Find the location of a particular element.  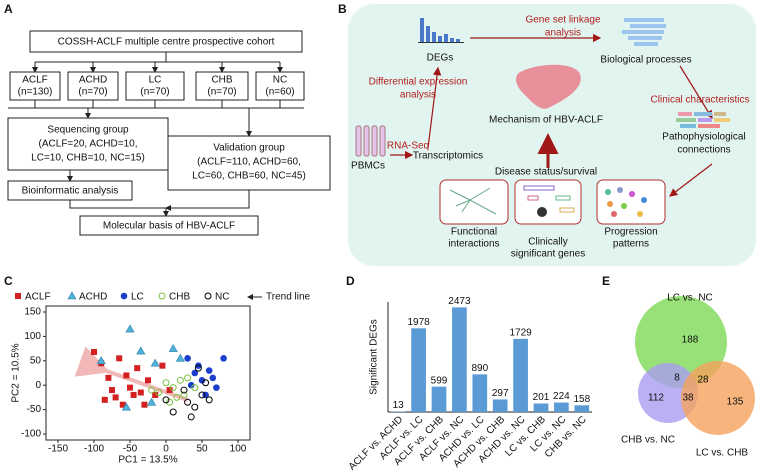

x-tick-label: 50 is located at coordinates (202, 449).